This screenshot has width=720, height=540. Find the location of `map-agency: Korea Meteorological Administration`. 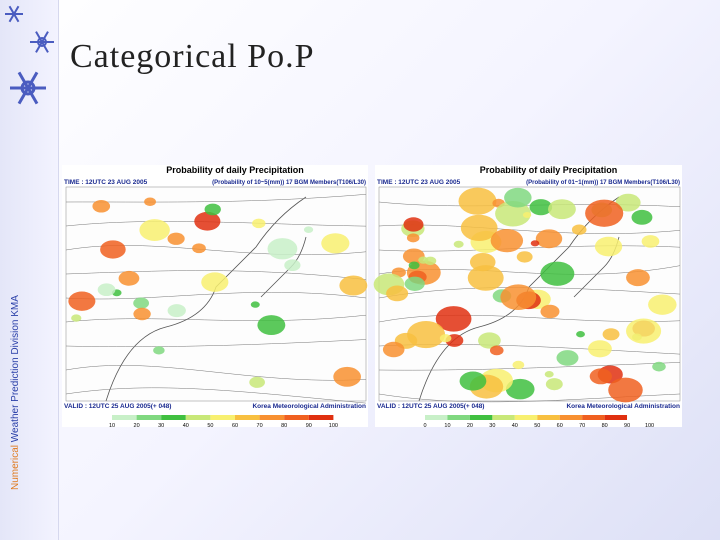

map-agency: Korea Meteorological Administration is located at coordinates (623, 406).